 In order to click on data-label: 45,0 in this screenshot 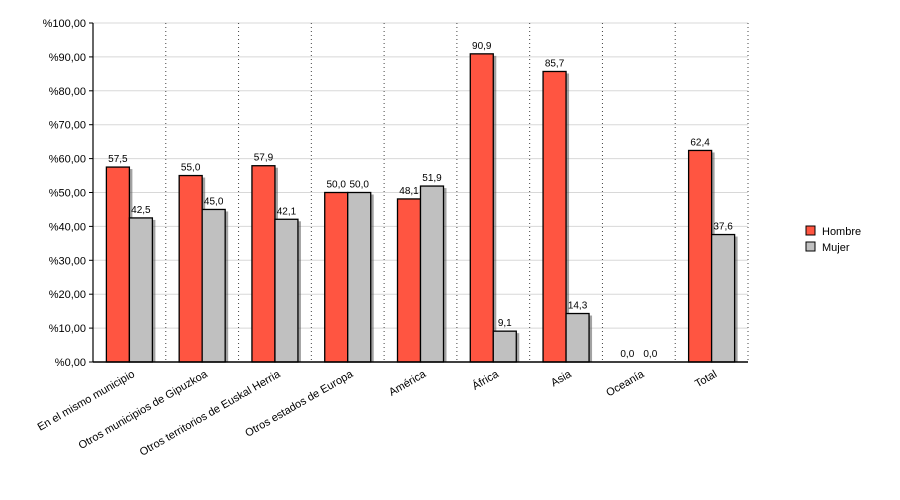, I will do `click(214, 201)`.